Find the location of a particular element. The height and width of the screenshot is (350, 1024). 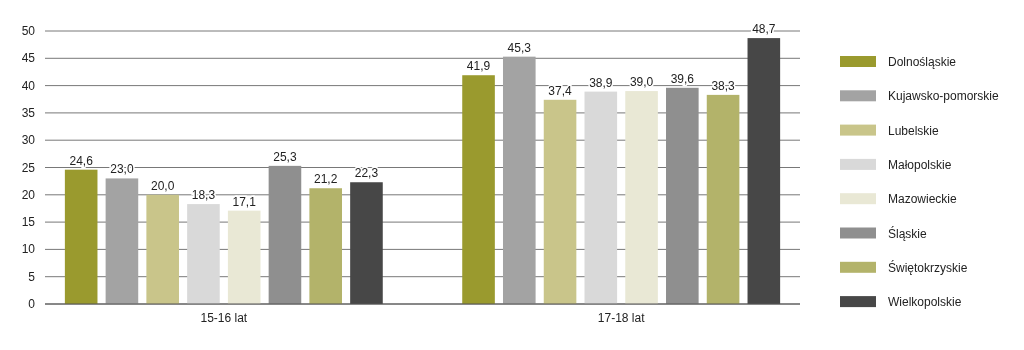

legend-label: Wielkopolskie is located at coordinates (925, 302).